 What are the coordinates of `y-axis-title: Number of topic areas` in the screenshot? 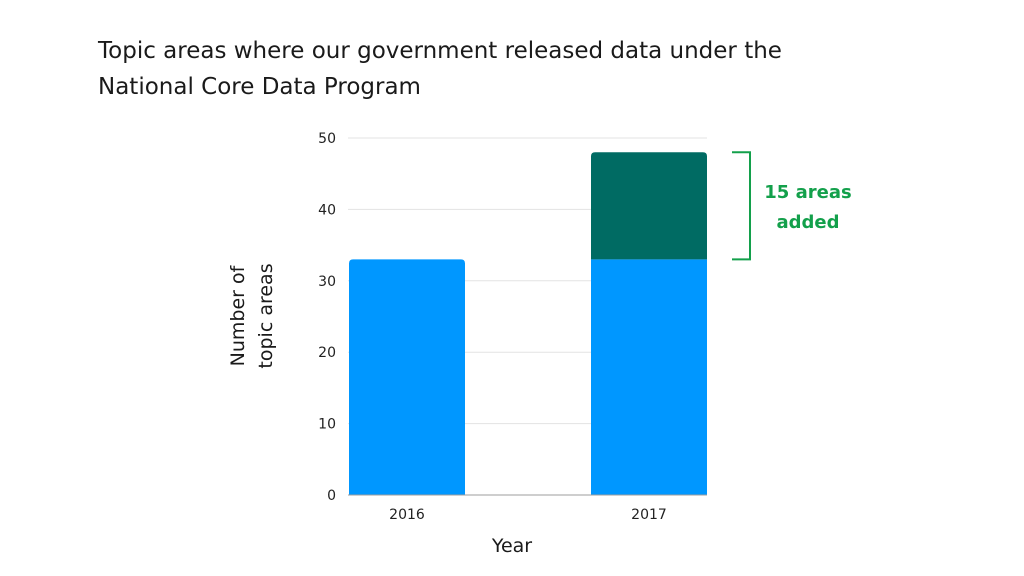 It's located at (252, 315).